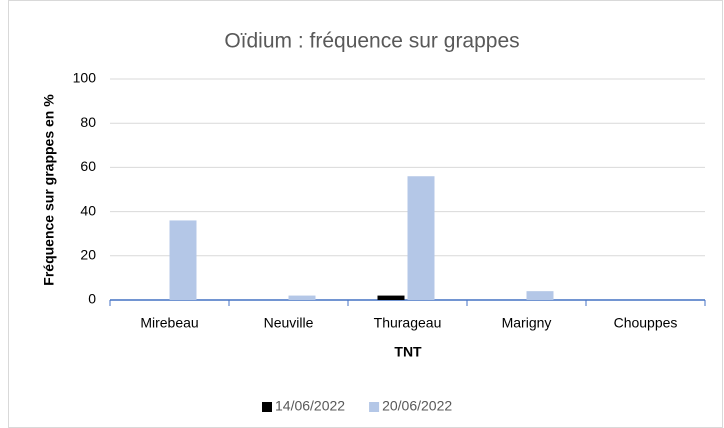  I want to click on y-tick-label: 60, so click(88, 166).